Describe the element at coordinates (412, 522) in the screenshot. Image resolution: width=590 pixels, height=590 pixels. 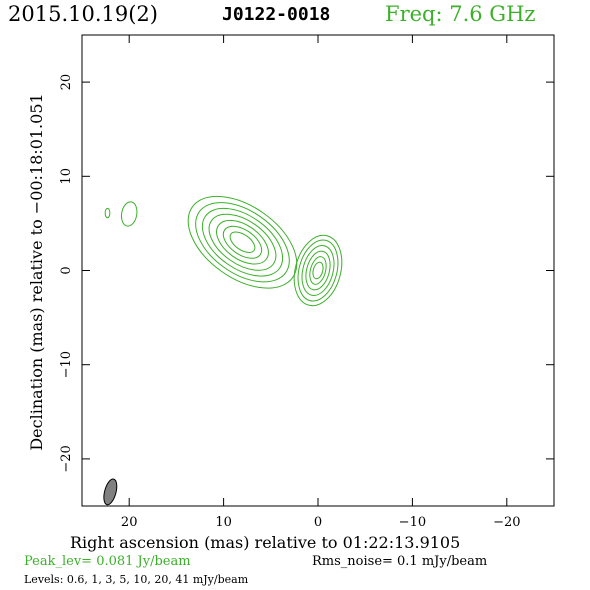
I see `x-tick-label: −10` at that location.